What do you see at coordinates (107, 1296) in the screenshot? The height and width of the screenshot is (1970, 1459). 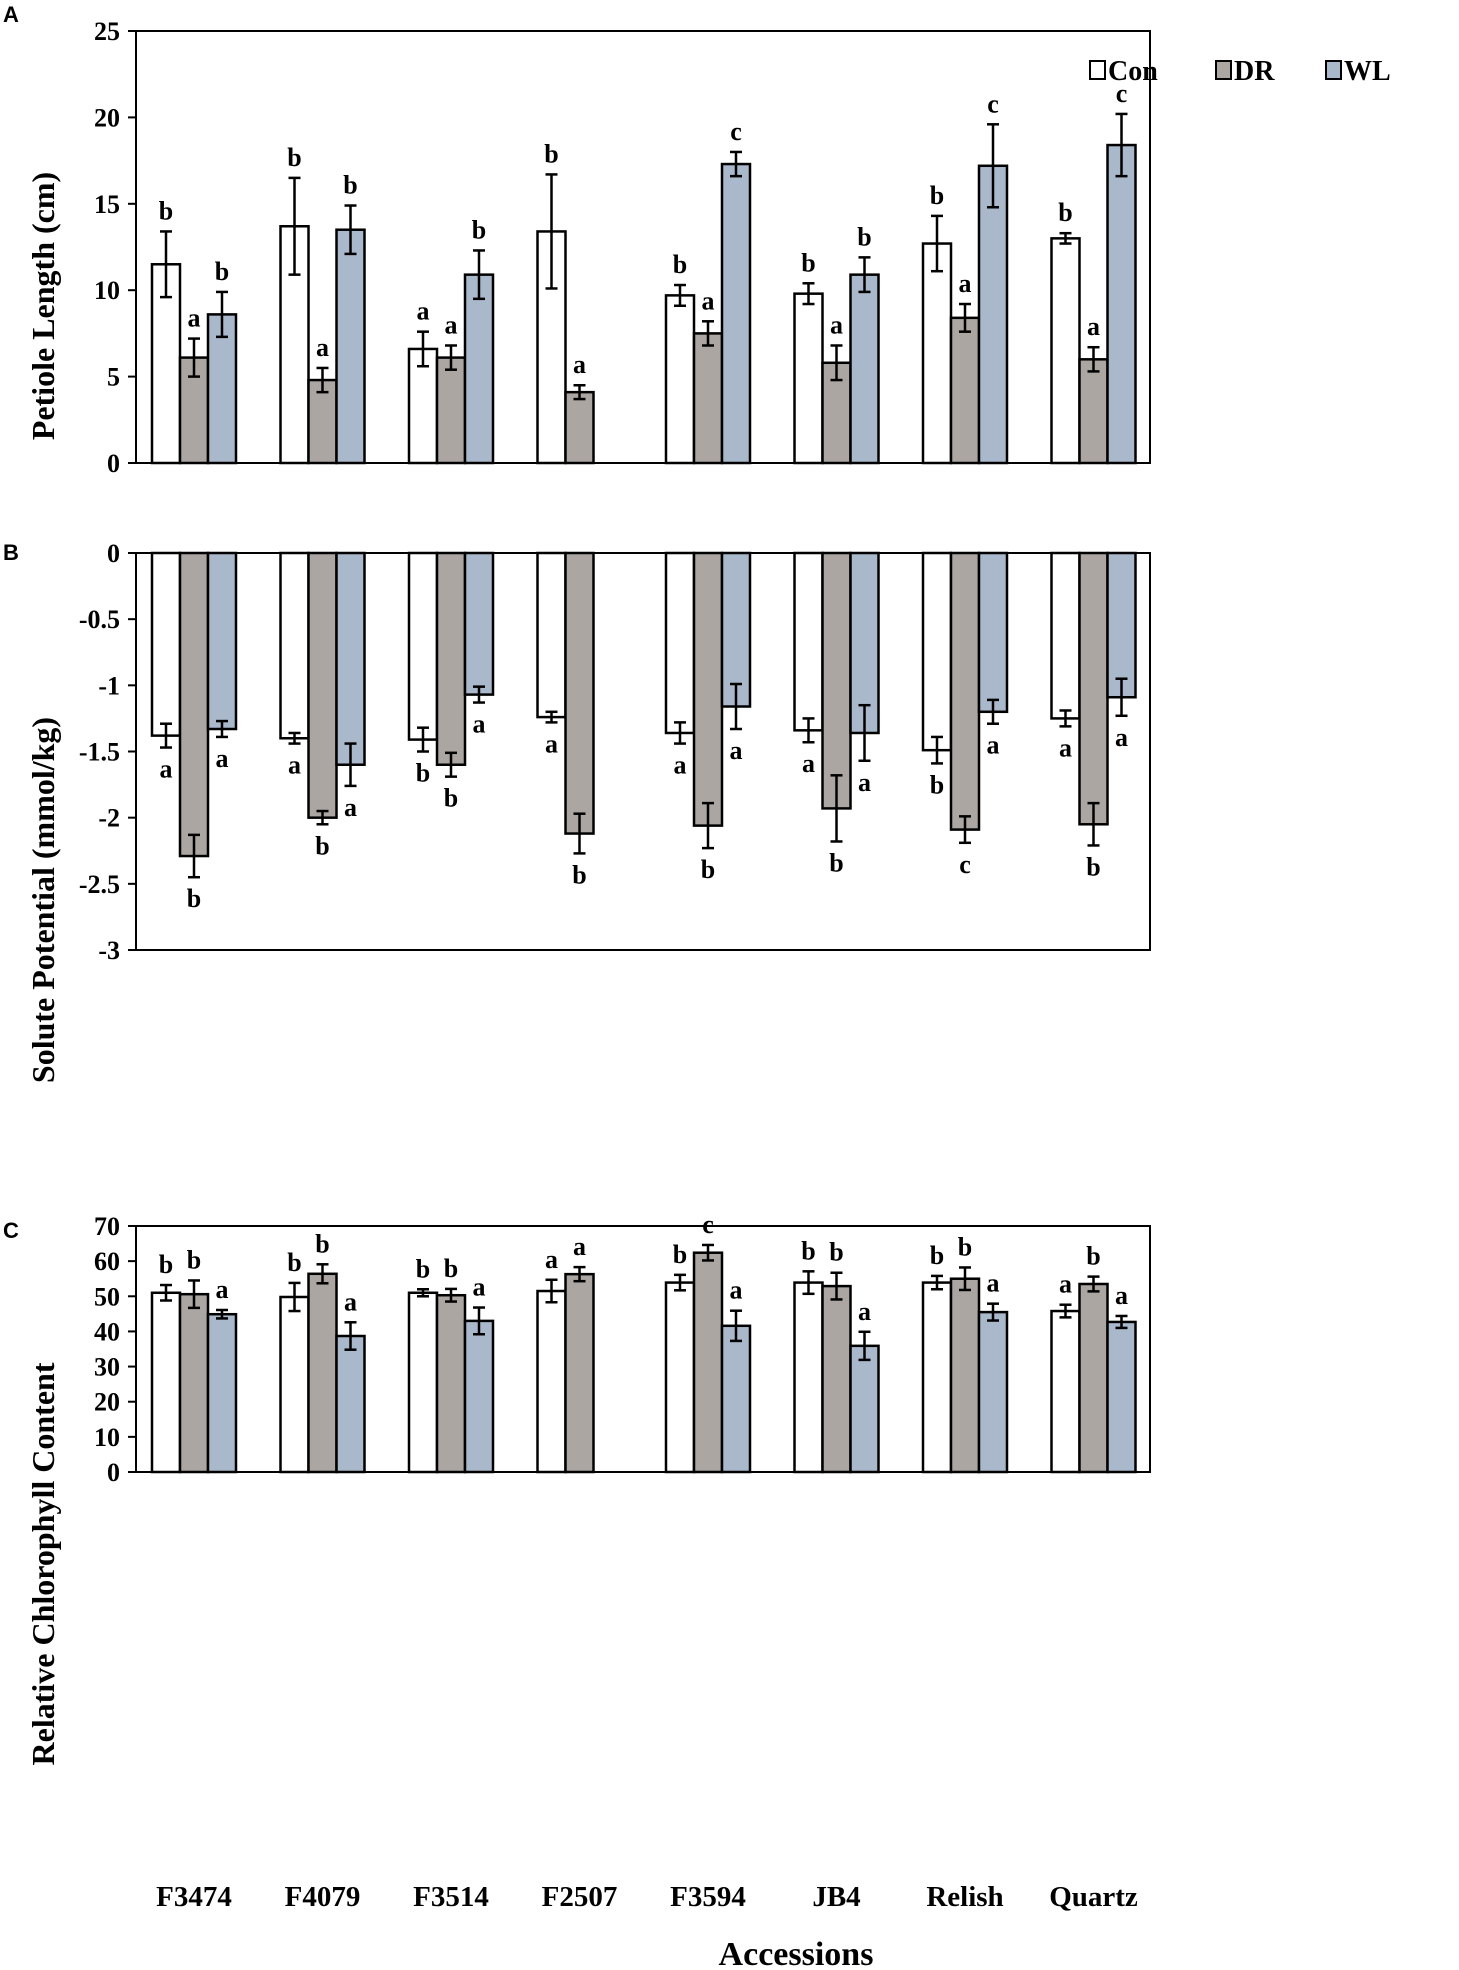 I see `panel-c-y-tick-label: 50` at bounding box center [107, 1296].